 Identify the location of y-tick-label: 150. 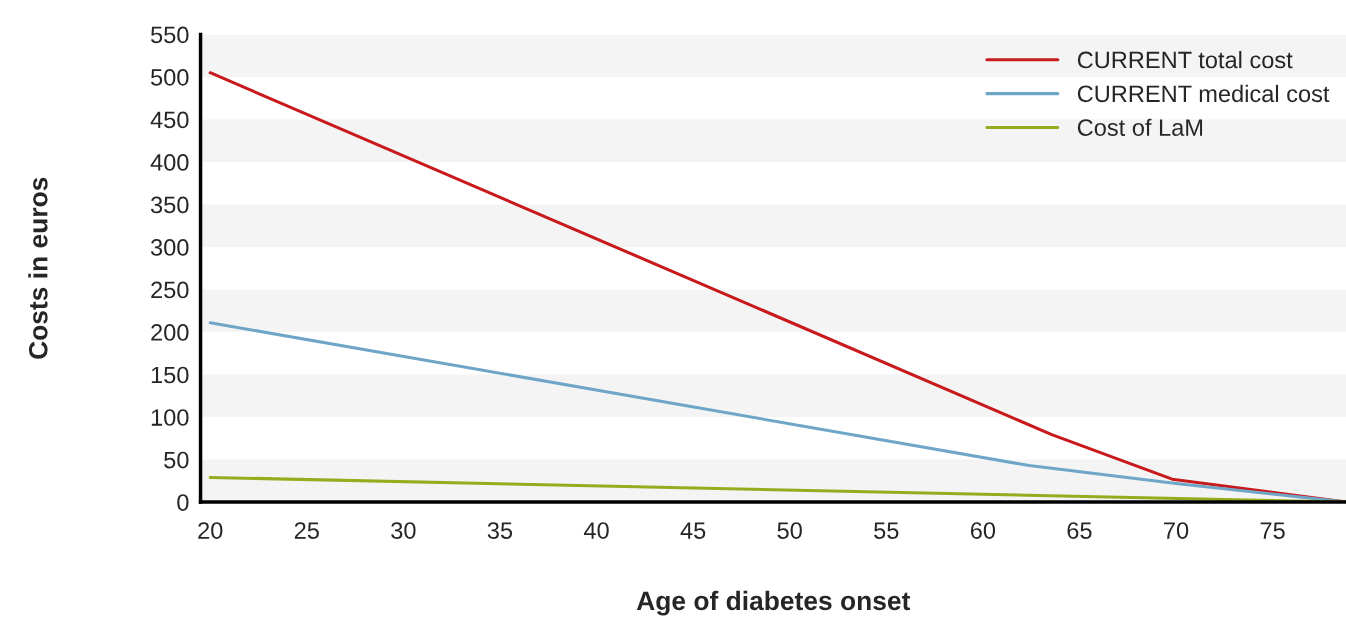
(170, 375).